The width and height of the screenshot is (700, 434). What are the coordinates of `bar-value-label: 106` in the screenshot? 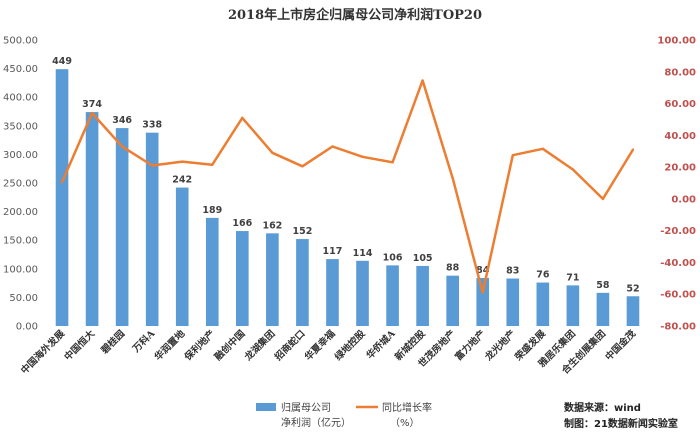 It's located at (393, 257).